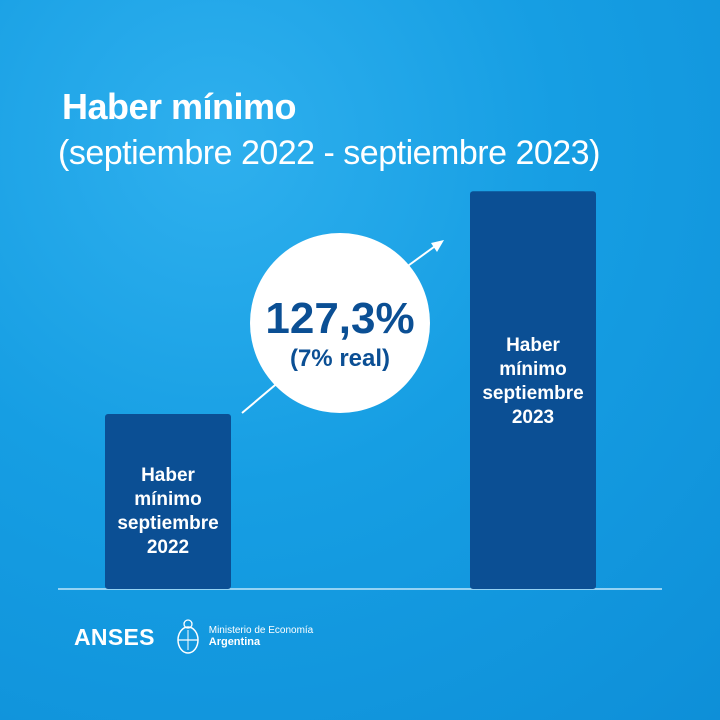 The width and height of the screenshot is (720, 720). What do you see at coordinates (421, 256) in the screenshot?
I see `arrow-upper-segment` at bounding box center [421, 256].